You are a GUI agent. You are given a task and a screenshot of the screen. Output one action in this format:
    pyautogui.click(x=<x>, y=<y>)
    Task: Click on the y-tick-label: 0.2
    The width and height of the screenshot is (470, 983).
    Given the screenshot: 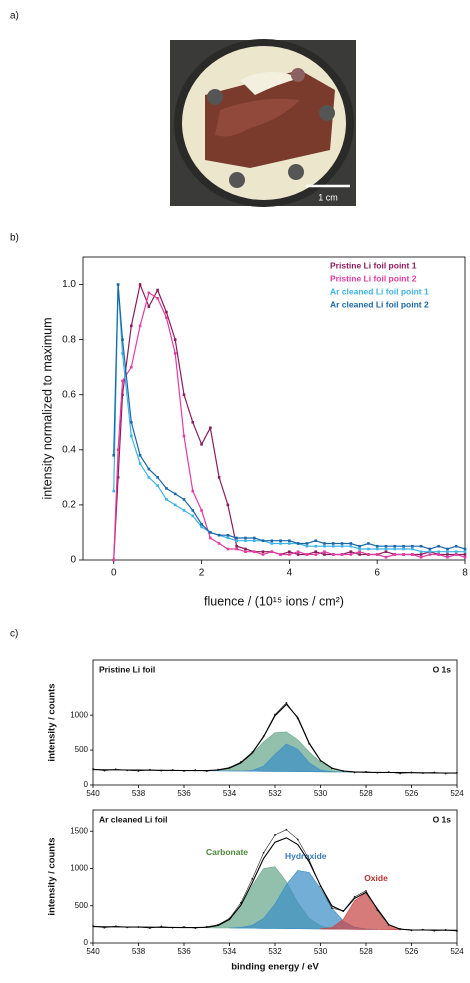 What is the action you would take?
    pyautogui.click(x=69, y=505)
    